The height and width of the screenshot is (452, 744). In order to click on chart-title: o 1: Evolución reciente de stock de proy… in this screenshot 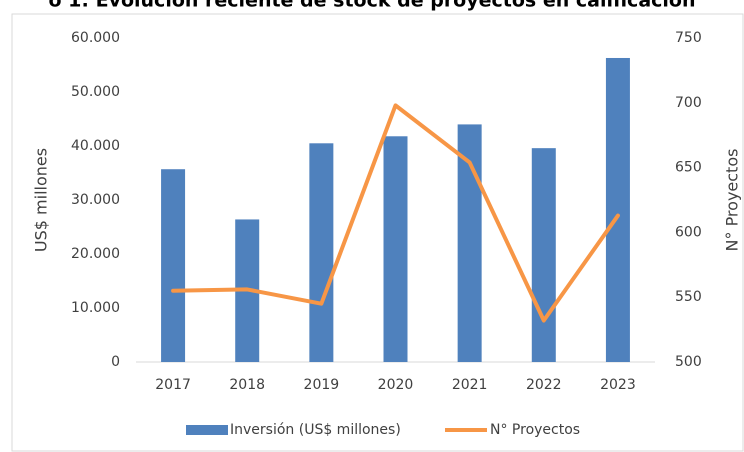, I will do `click(372, 6)`.